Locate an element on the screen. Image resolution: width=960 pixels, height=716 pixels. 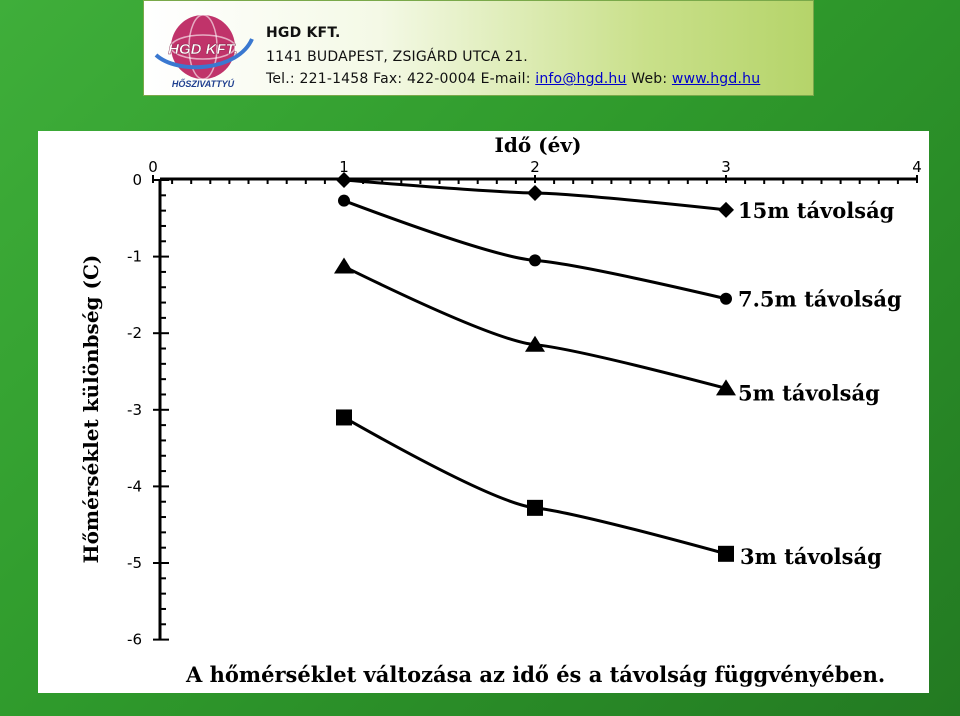
x-tick-label: 2 is located at coordinates (535, 167).